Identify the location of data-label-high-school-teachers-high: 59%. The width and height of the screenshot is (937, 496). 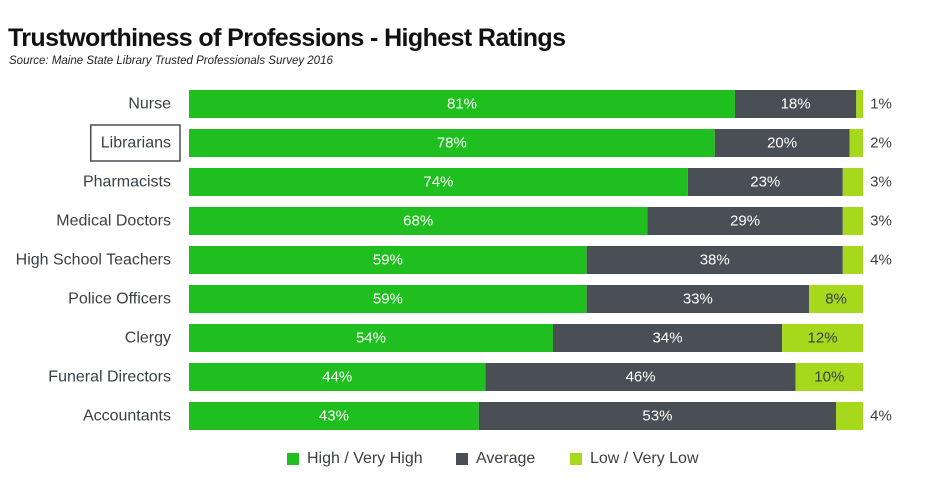
(388, 260).